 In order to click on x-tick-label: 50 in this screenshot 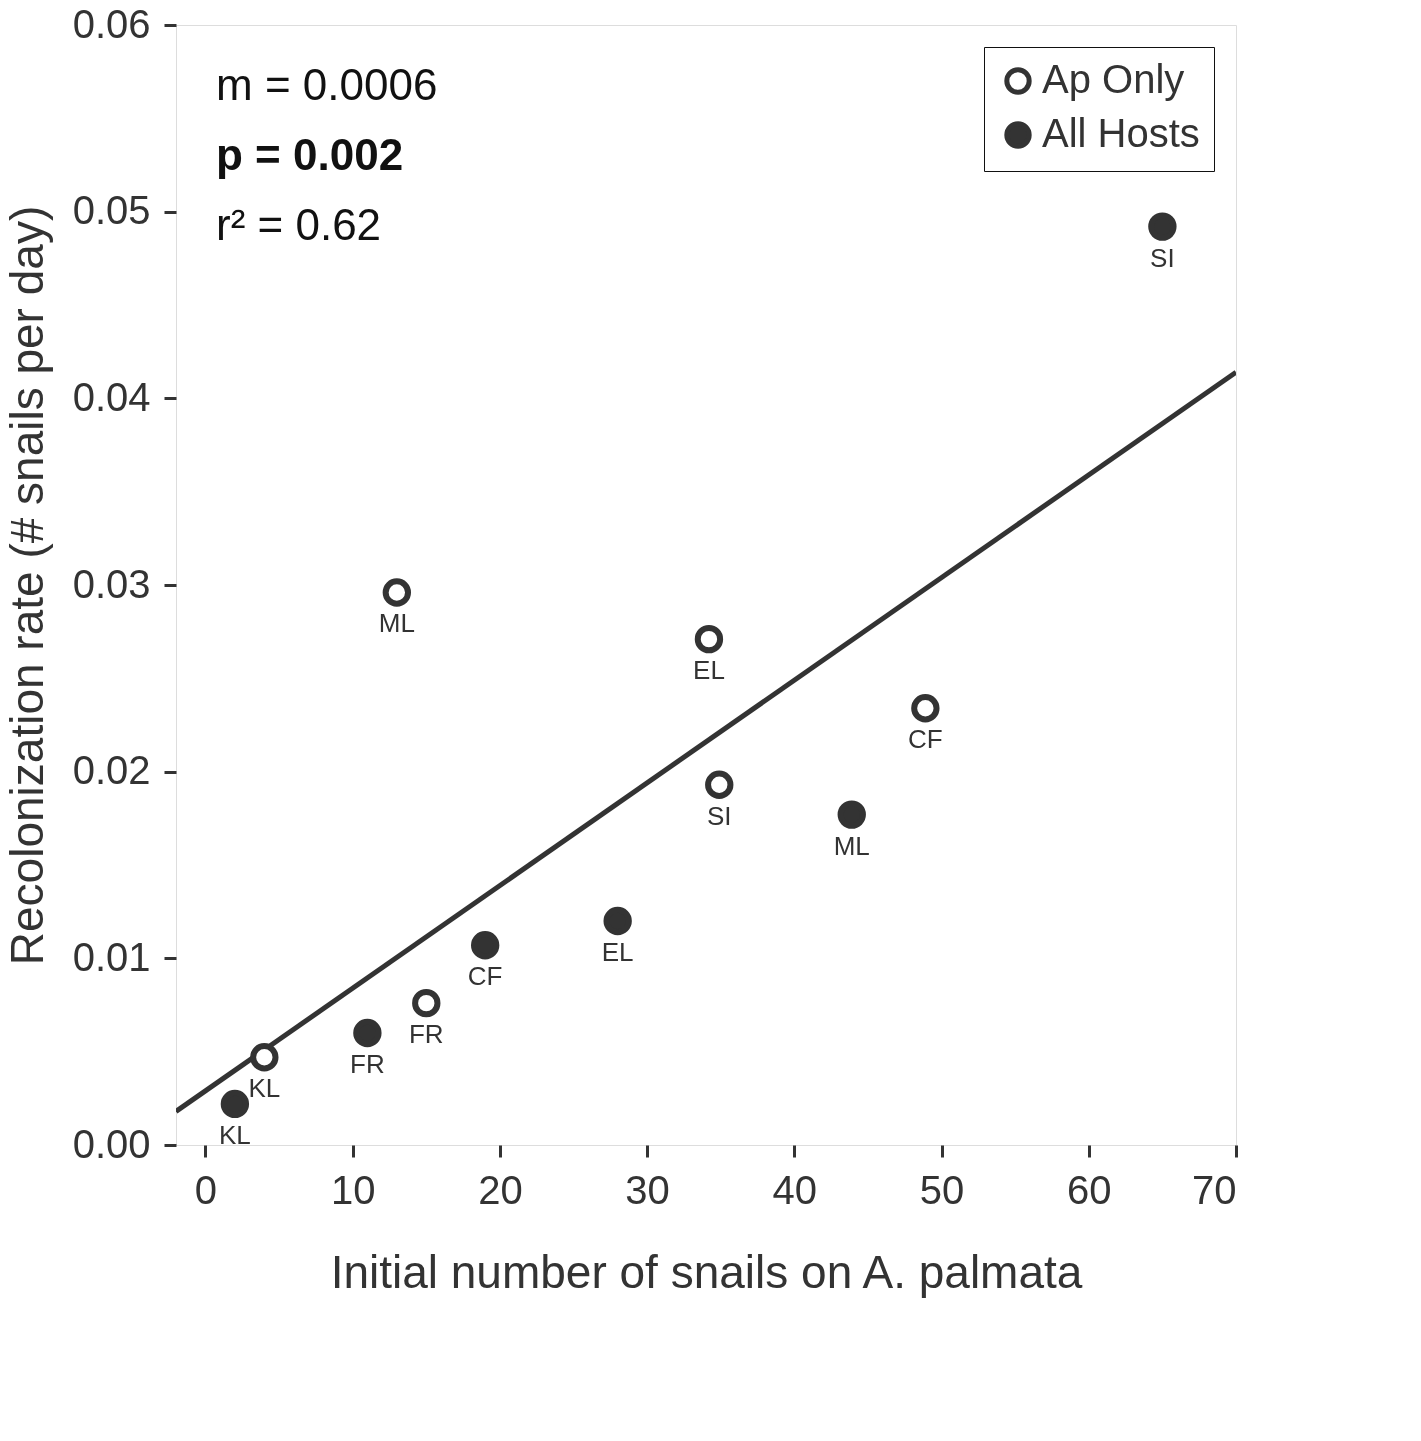, I will do `click(942, 1189)`.